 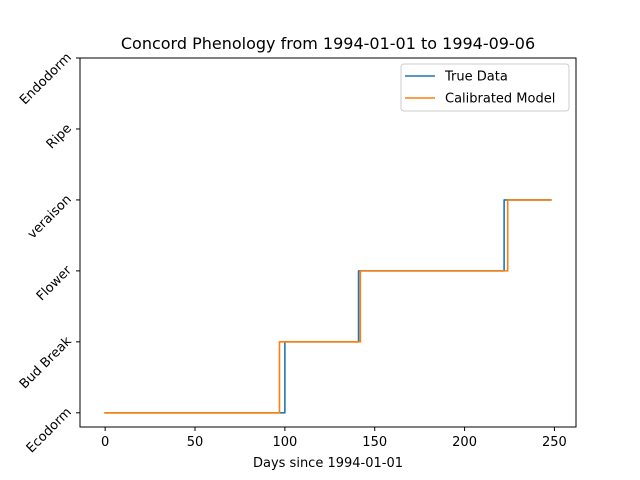 What do you see at coordinates (284, 442) in the screenshot?
I see `x-tick-label: 100` at bounding box center [284, 442].